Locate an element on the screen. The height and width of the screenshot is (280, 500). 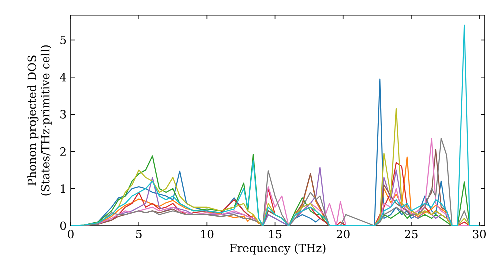
y-tick-label: 5 is located at coordinates (63, 40).